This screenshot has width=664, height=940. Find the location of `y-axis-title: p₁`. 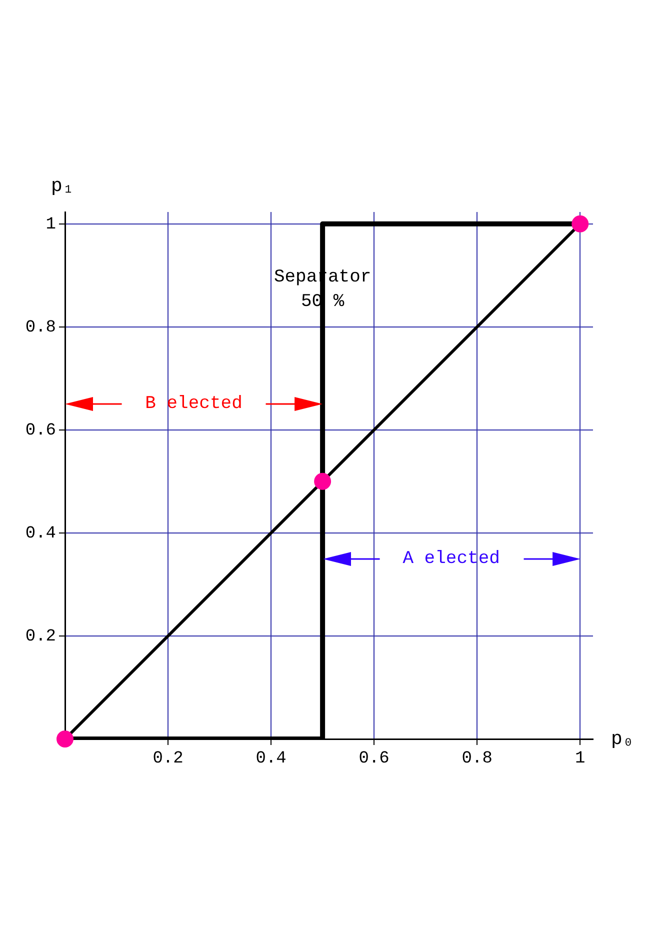

y-axis-title: p₁ is located at coordinates (62, 186).